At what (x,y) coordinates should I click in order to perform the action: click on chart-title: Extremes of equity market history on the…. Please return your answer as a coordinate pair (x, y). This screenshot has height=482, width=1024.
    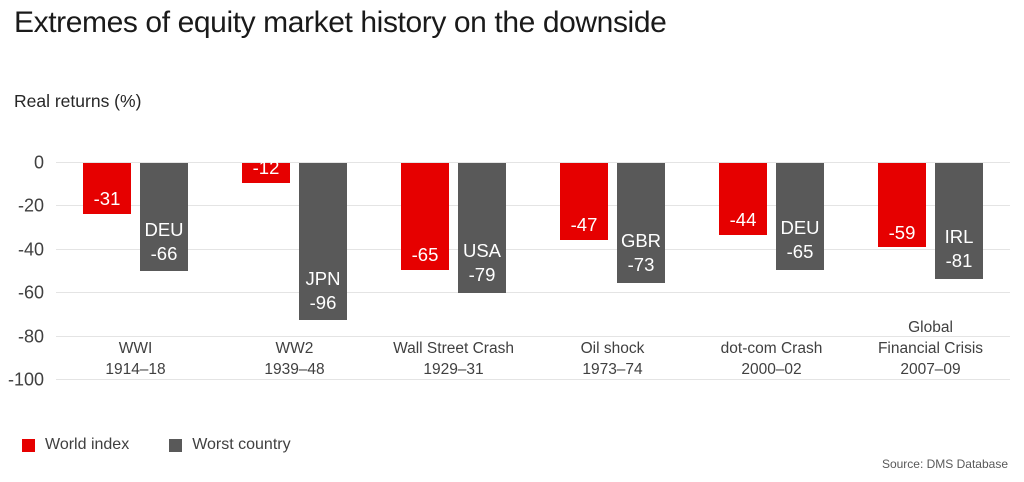
    Looking at the image, I should click on (340, 22).